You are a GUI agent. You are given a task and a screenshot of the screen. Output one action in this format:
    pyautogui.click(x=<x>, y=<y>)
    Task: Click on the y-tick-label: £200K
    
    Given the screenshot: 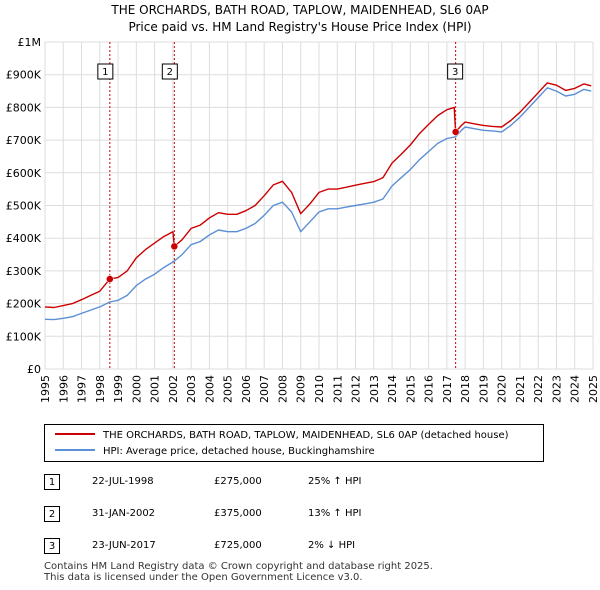 What is the action you would take?
    pyautogui.click(x=24, y=304)
    